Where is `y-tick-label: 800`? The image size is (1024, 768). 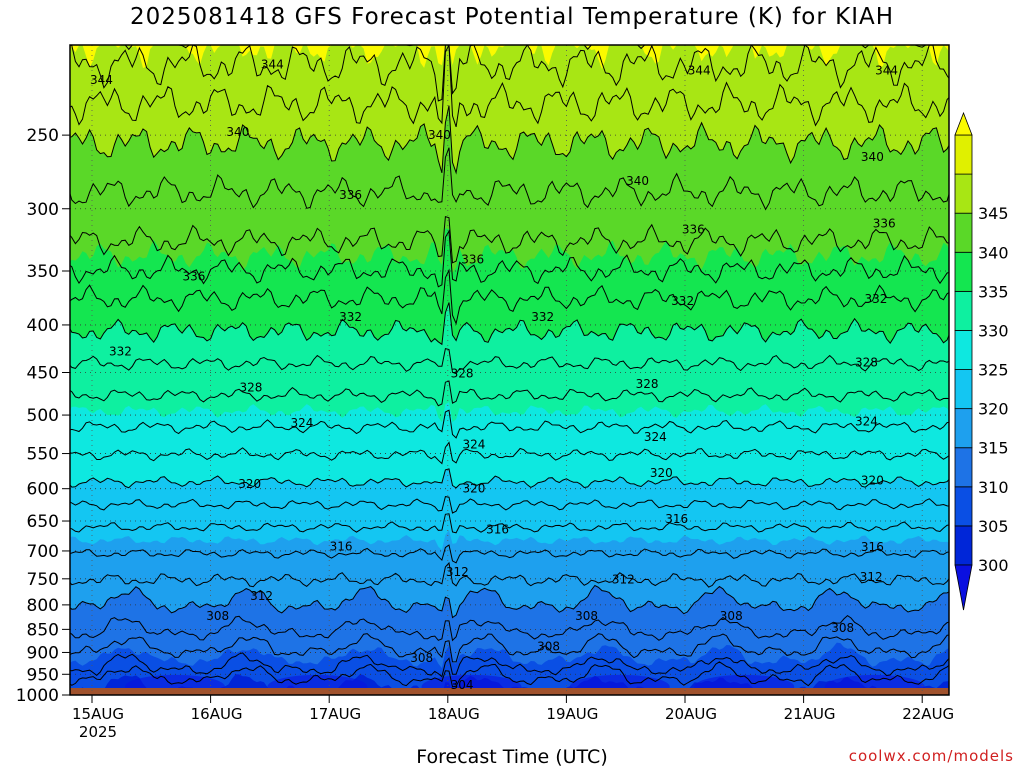
y-tick-label: 800 is located at coordinates (43, 606).